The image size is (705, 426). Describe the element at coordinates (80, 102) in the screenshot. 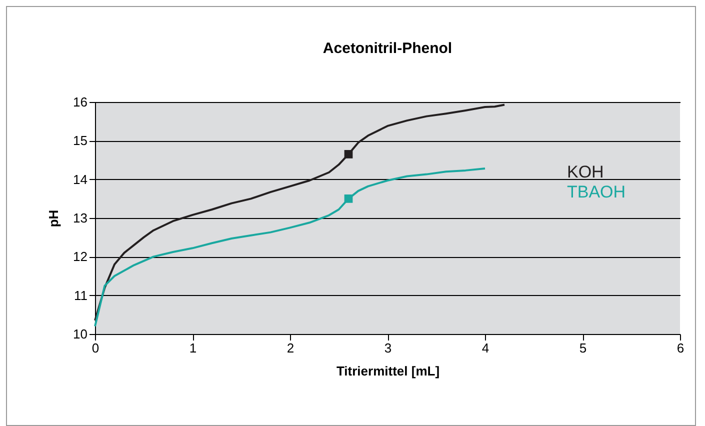

I see `y-tick-label: 16` at that location.